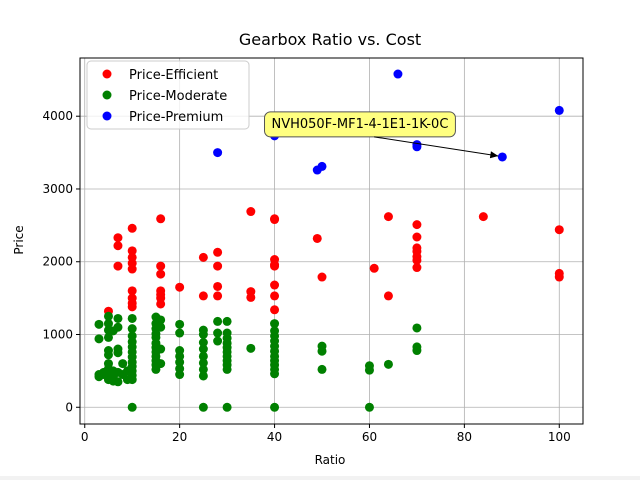 This screenshot has height=480, width=640. Describe the element at coordinates (57, 116) in the screenshot. I see `y-tick-label: 4000` at that location.